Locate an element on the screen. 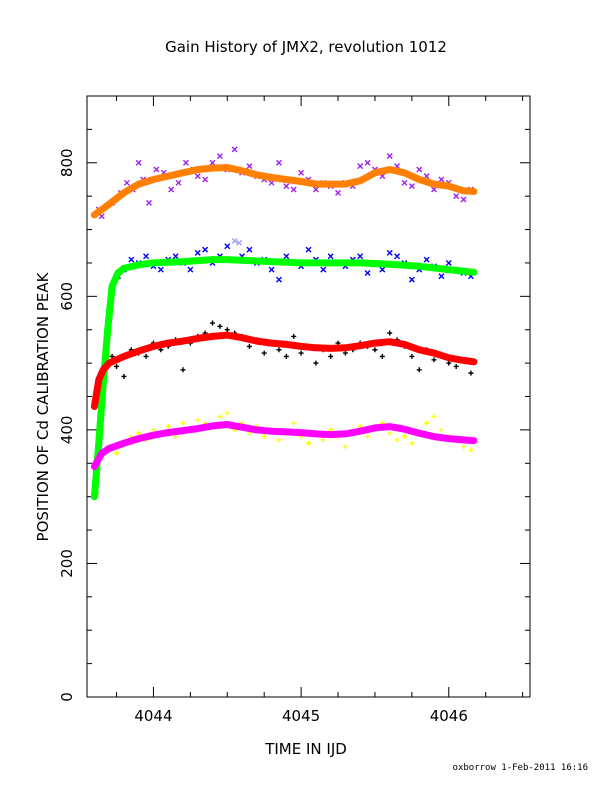 Image resolution: width=612 pixels, height=792 pixels. y-tick-label: 200 is located at coordinates (67, 563).